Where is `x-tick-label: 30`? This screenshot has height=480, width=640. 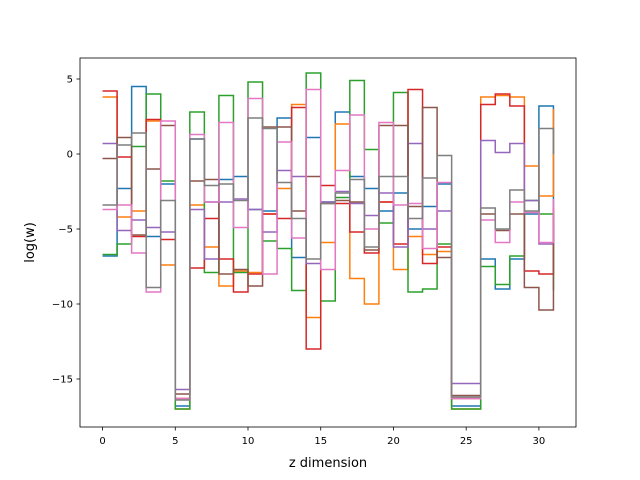
x-tick-label: 30 is located at coordinates (539, 441).